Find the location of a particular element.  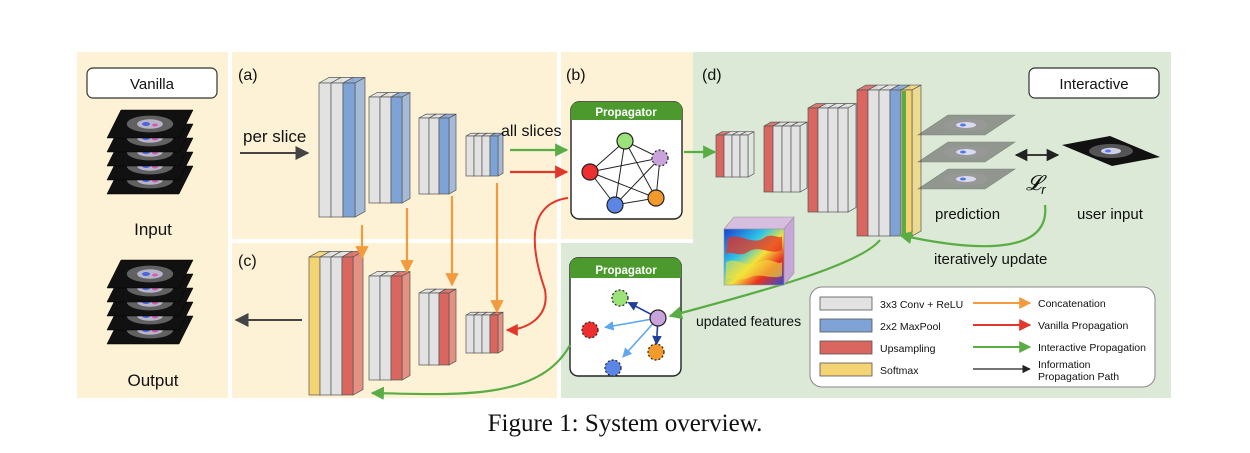

legend-box is located at coordinates (982, 337).